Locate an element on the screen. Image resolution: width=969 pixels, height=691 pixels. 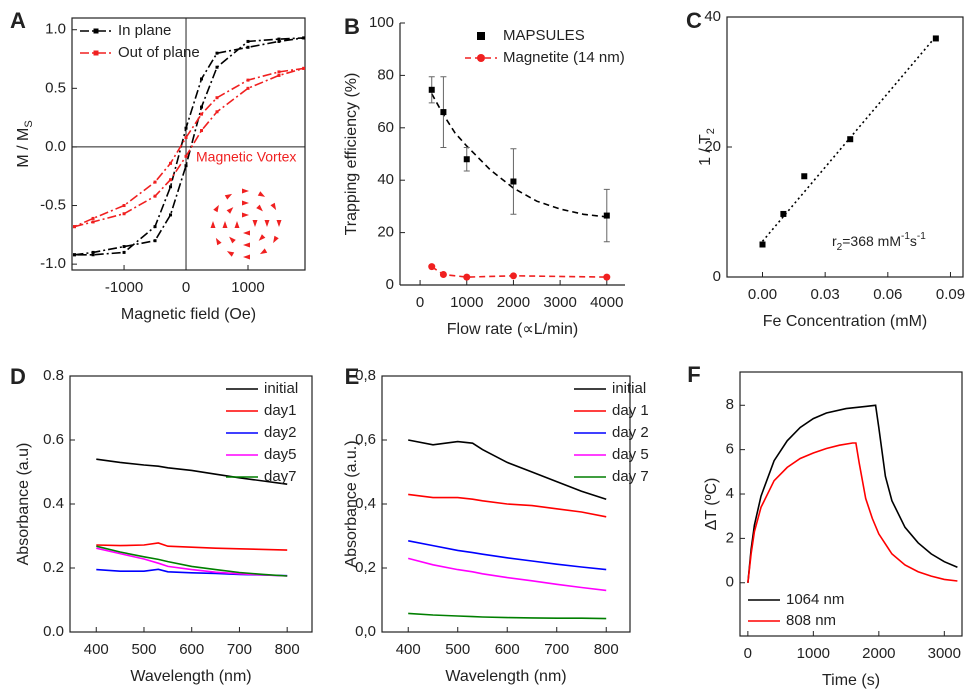
y-axis-label-main: Trapping efficiency (%) is located at coordinates (351, 154).